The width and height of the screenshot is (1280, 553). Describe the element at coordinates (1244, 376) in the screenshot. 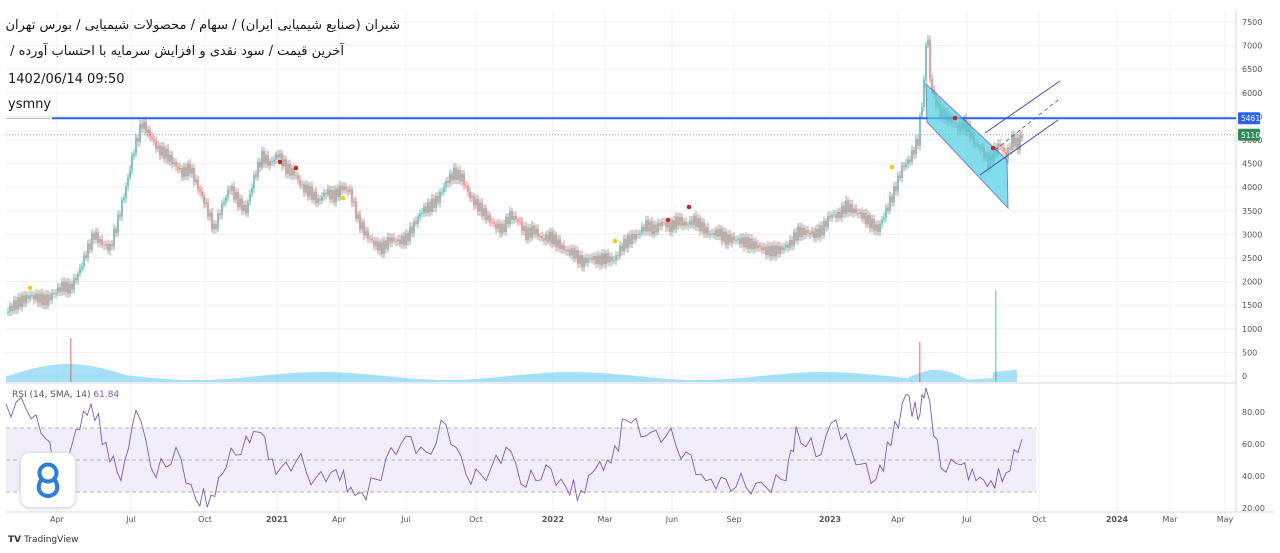

I see `y-tick-label: 0` at that location.